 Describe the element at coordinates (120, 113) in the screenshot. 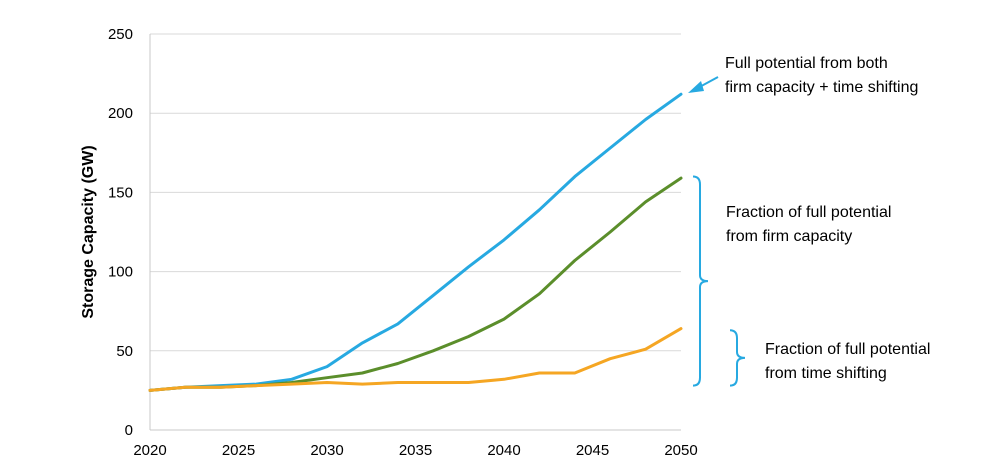

I see `y-tick-label: 200` at that location.